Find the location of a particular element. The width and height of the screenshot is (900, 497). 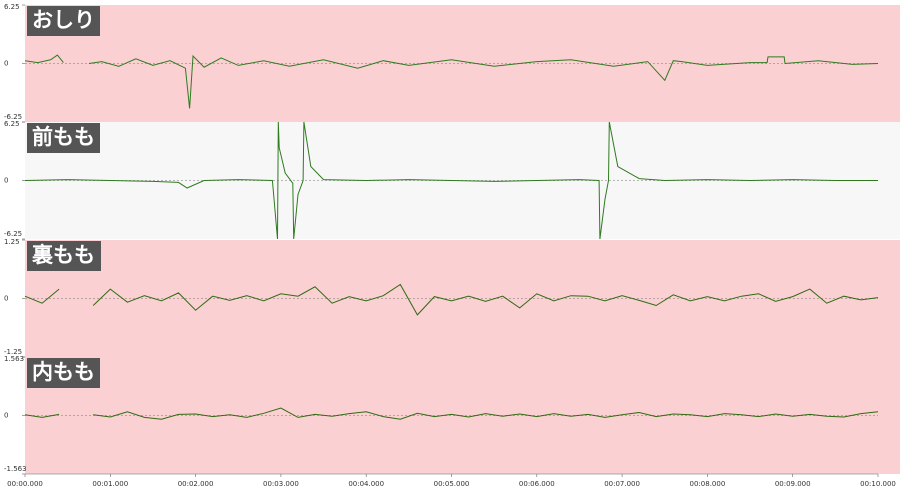

panel-label: 前もも is located at coordinates (63, 138).